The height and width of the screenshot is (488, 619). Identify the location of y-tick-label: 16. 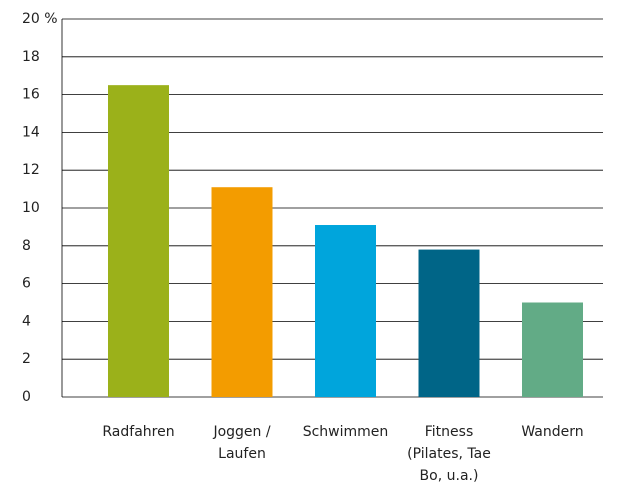
(31, 95).